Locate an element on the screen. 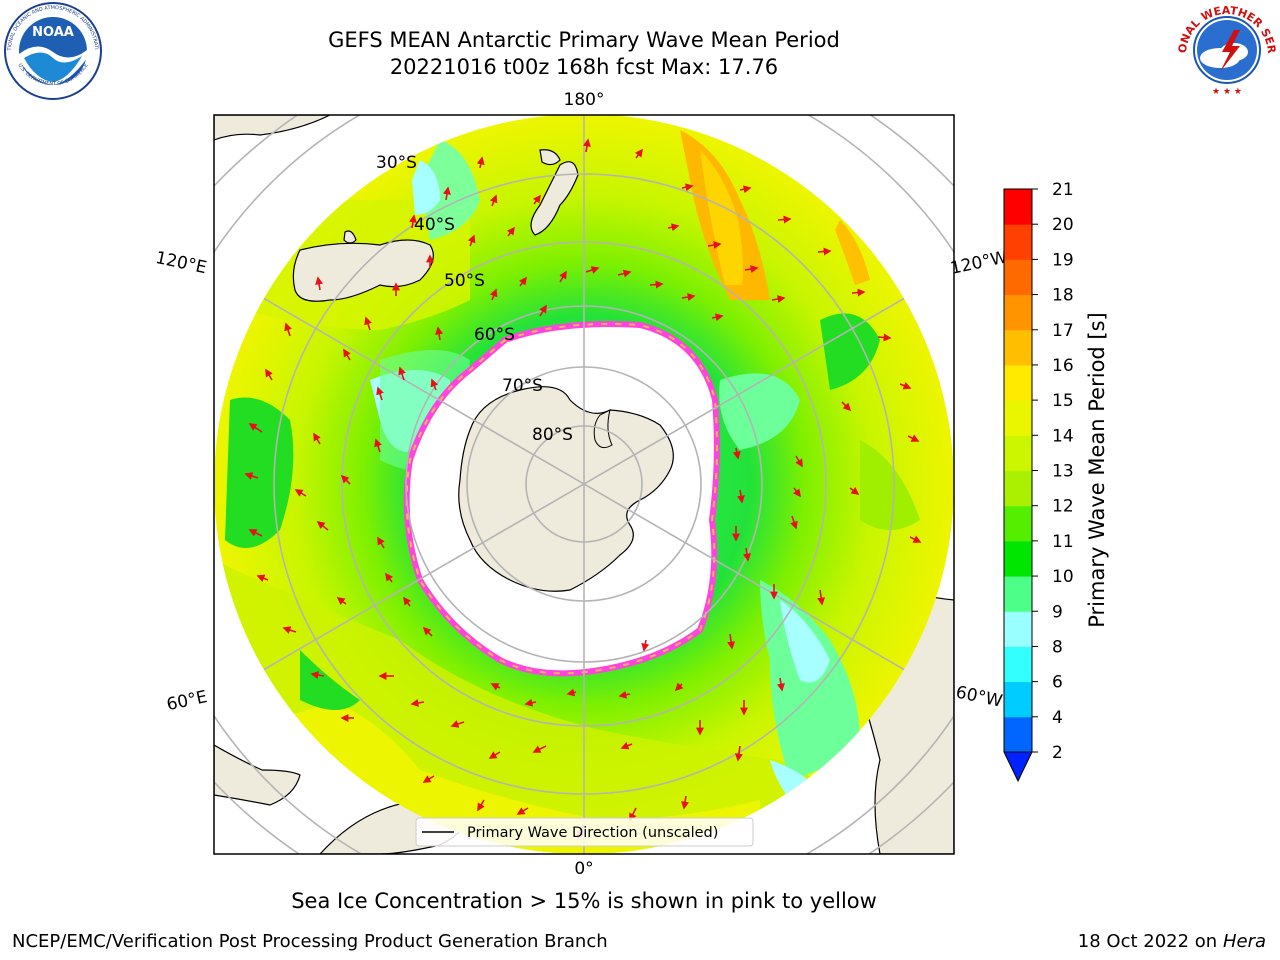  lon-label-0: 0° is located at coordinates (583, 869).